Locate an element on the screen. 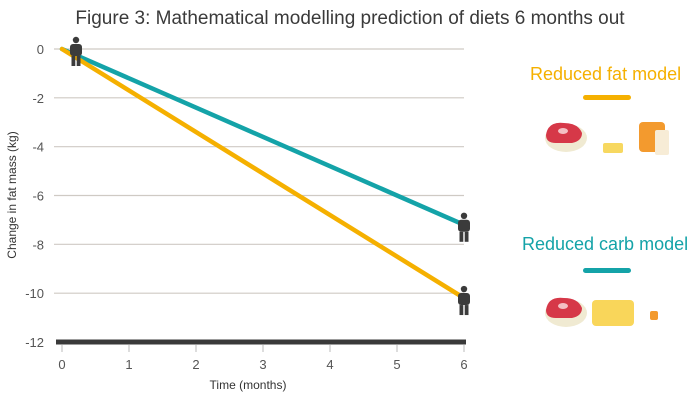  butter-small-icon is located at coordinates (613, 148).